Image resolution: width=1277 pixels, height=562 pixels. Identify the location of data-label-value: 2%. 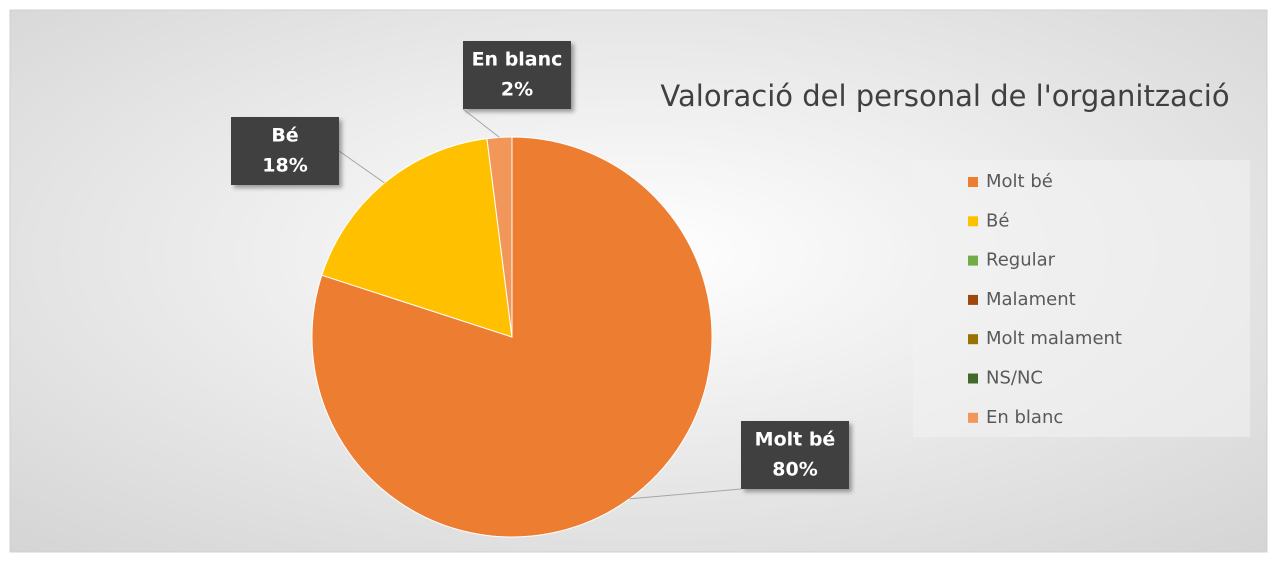
(517, 90).